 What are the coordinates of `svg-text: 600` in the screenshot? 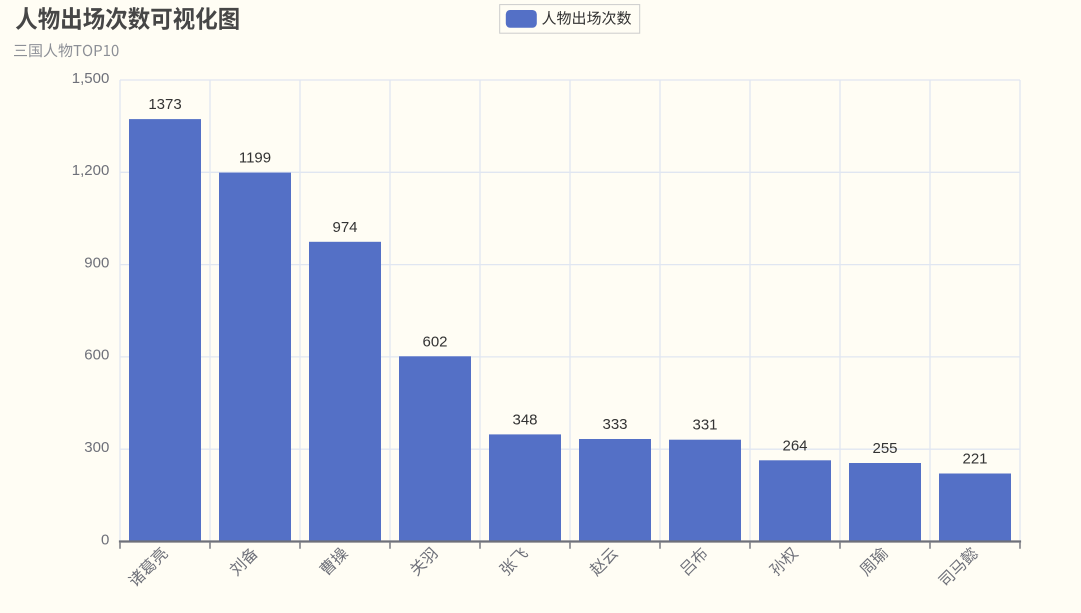 It's located at (96, 355).